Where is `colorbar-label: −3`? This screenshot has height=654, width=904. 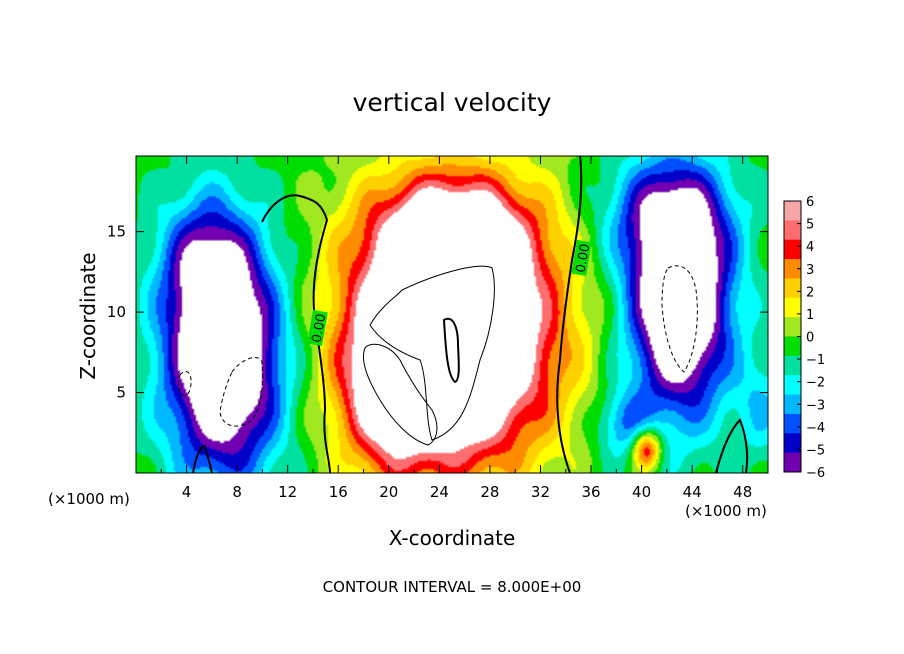
colorbar-label: −3 is located at coordinates (815, 405).